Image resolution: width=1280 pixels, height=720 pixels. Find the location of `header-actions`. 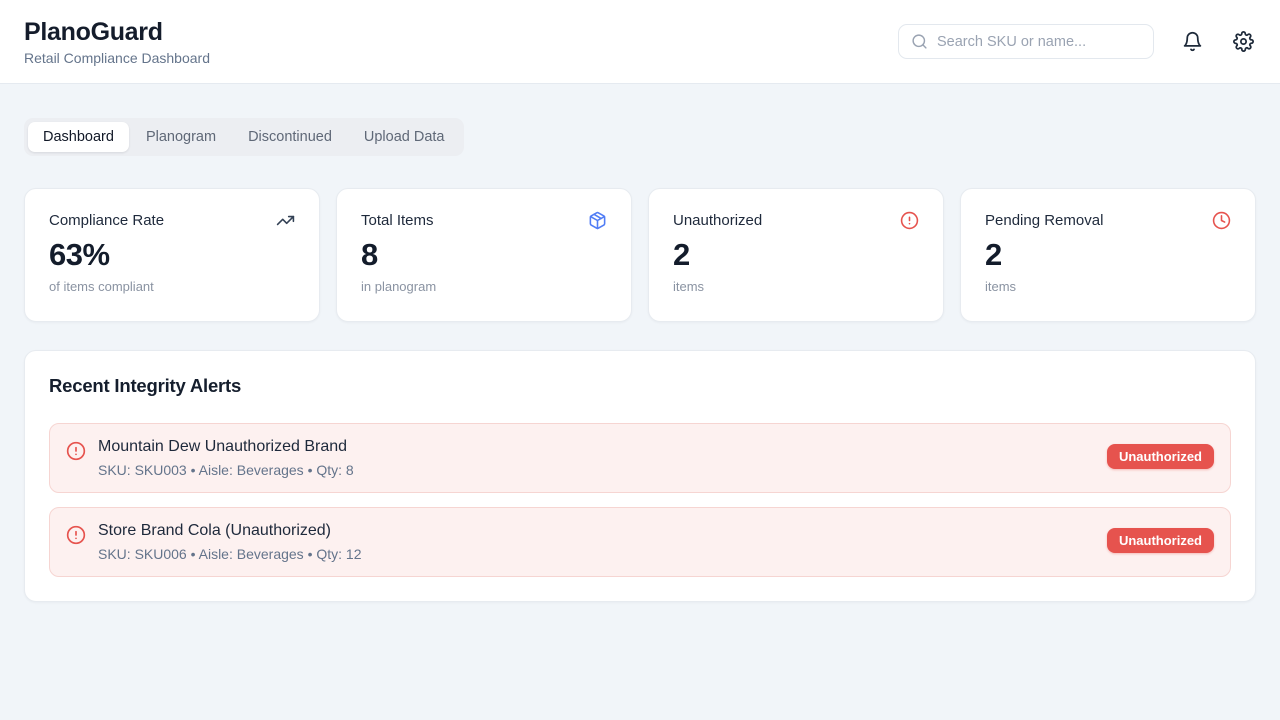

header-actions is located at coordinates (1077, 41).